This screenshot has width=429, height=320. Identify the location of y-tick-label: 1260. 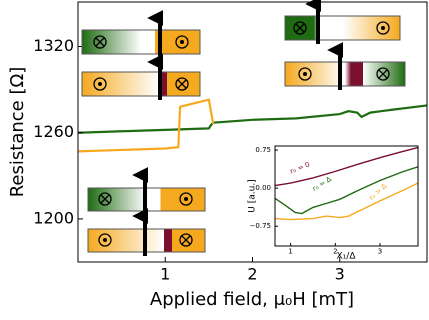
(53, 131).